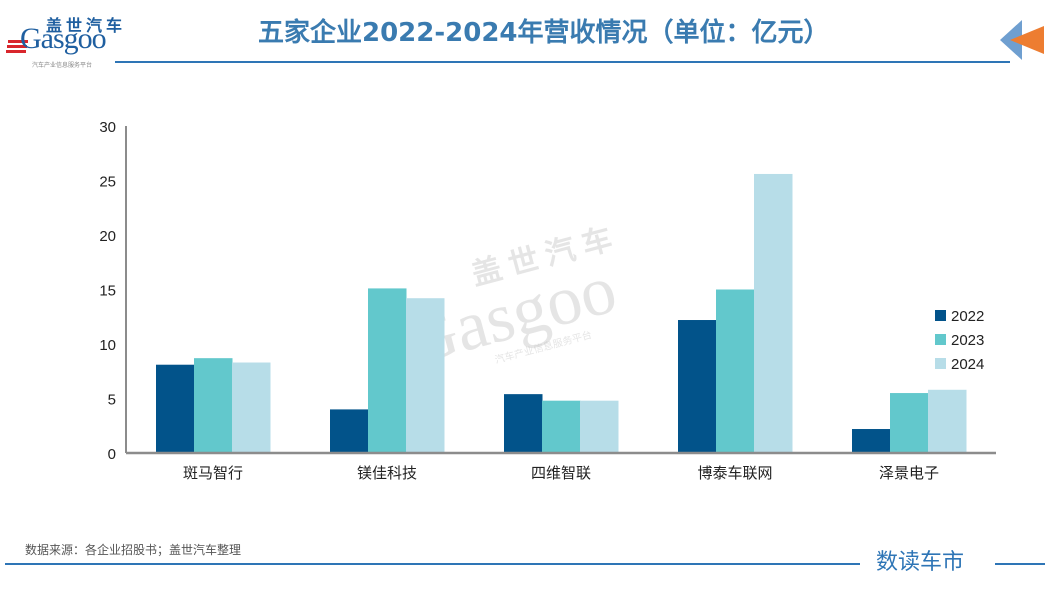 Image resolution: width=1064 pixels, height=591 pixels. I want to click on x-category-label: 斑马智行, so click(213, 473).